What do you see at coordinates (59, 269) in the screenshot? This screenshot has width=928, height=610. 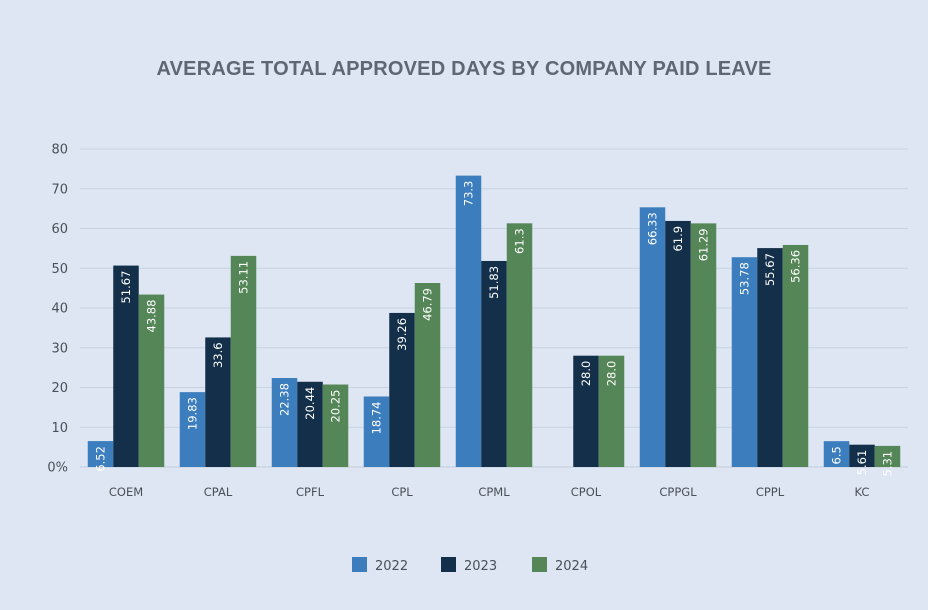 I see `y-tick-label: 50` at bounding box center [59, 269].